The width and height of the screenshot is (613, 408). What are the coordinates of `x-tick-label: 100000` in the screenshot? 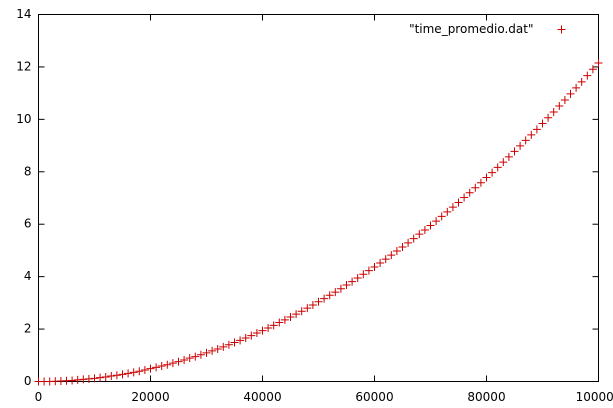 It's located at (594, 397).